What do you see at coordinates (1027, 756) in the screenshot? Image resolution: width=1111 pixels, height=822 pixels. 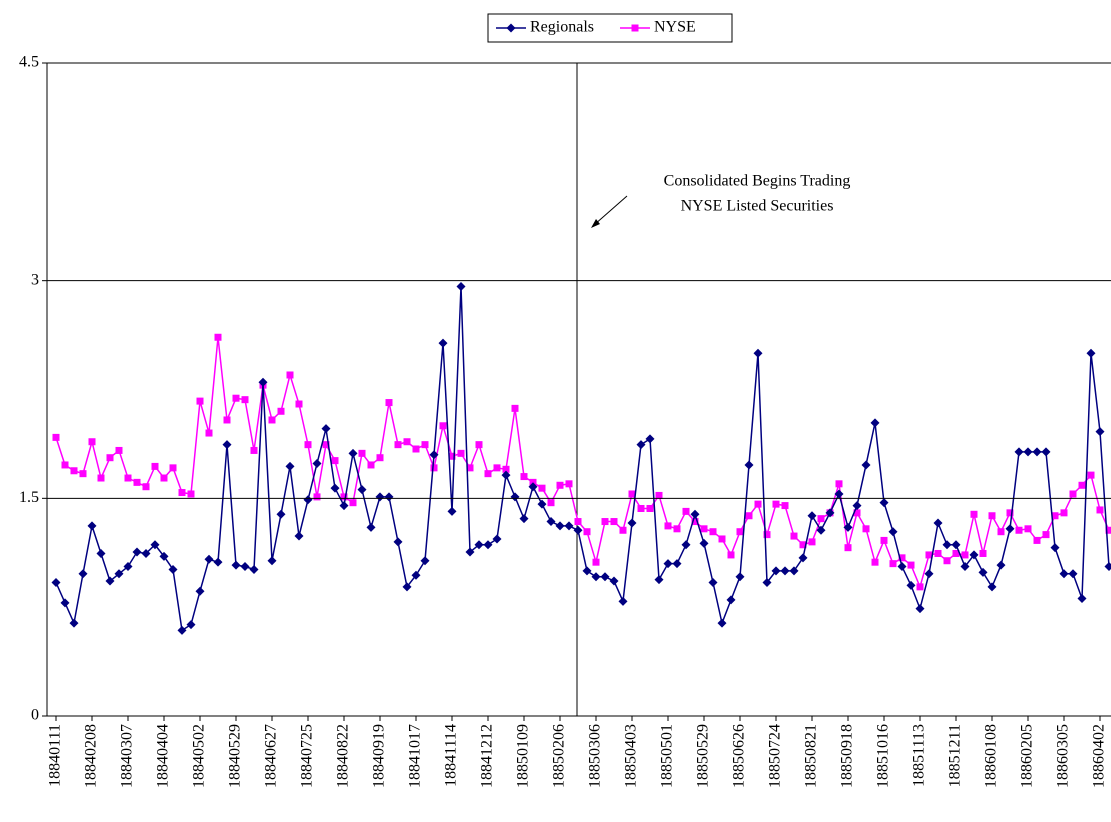 I see `x-tick-label: 18860205` at bounding box center [1027, 756].